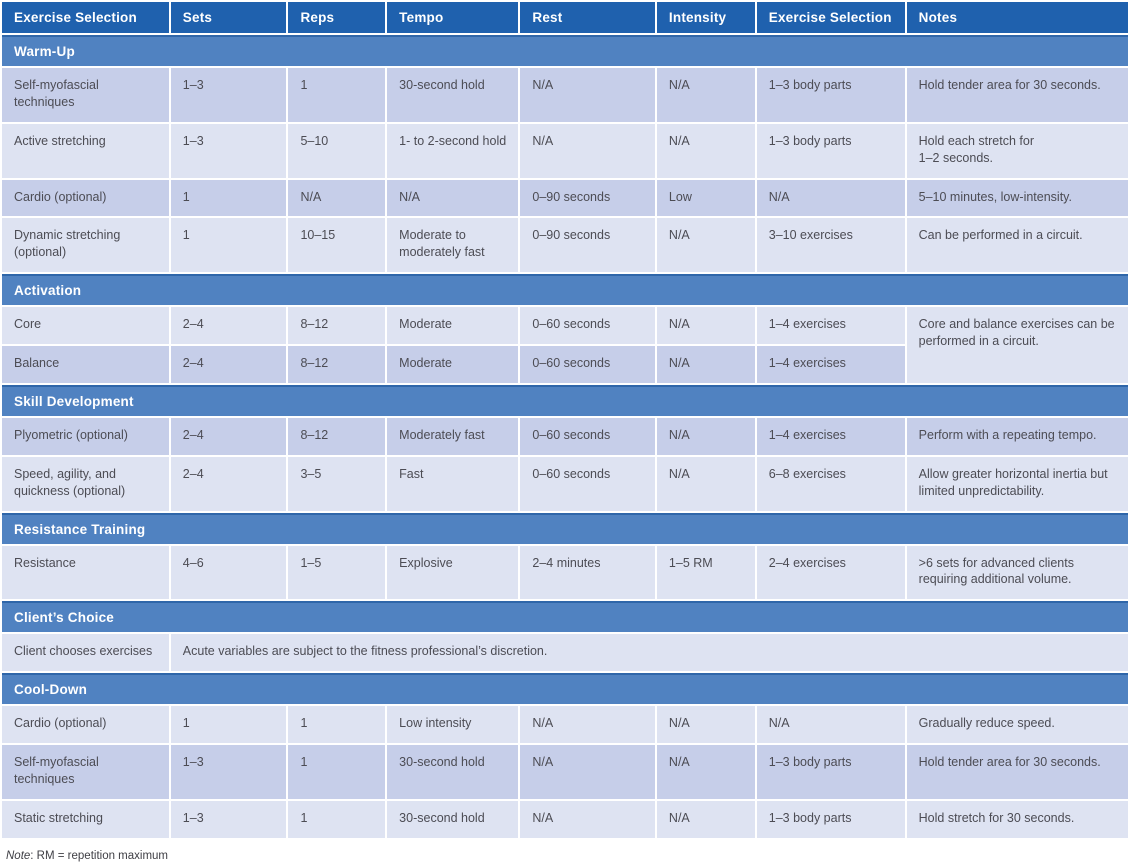 The image size is (1130, 862). I want to click on table-cell: Hold each stretch for 1–2 seconds., so click(1017, 150).